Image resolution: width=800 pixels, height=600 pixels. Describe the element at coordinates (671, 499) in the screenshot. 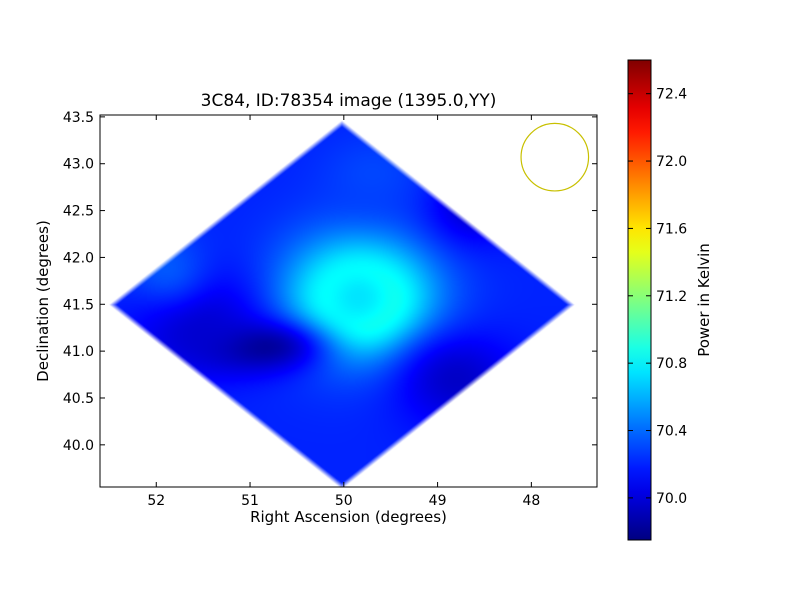

I see `colorbar-tick-label: 70.0` at that location.